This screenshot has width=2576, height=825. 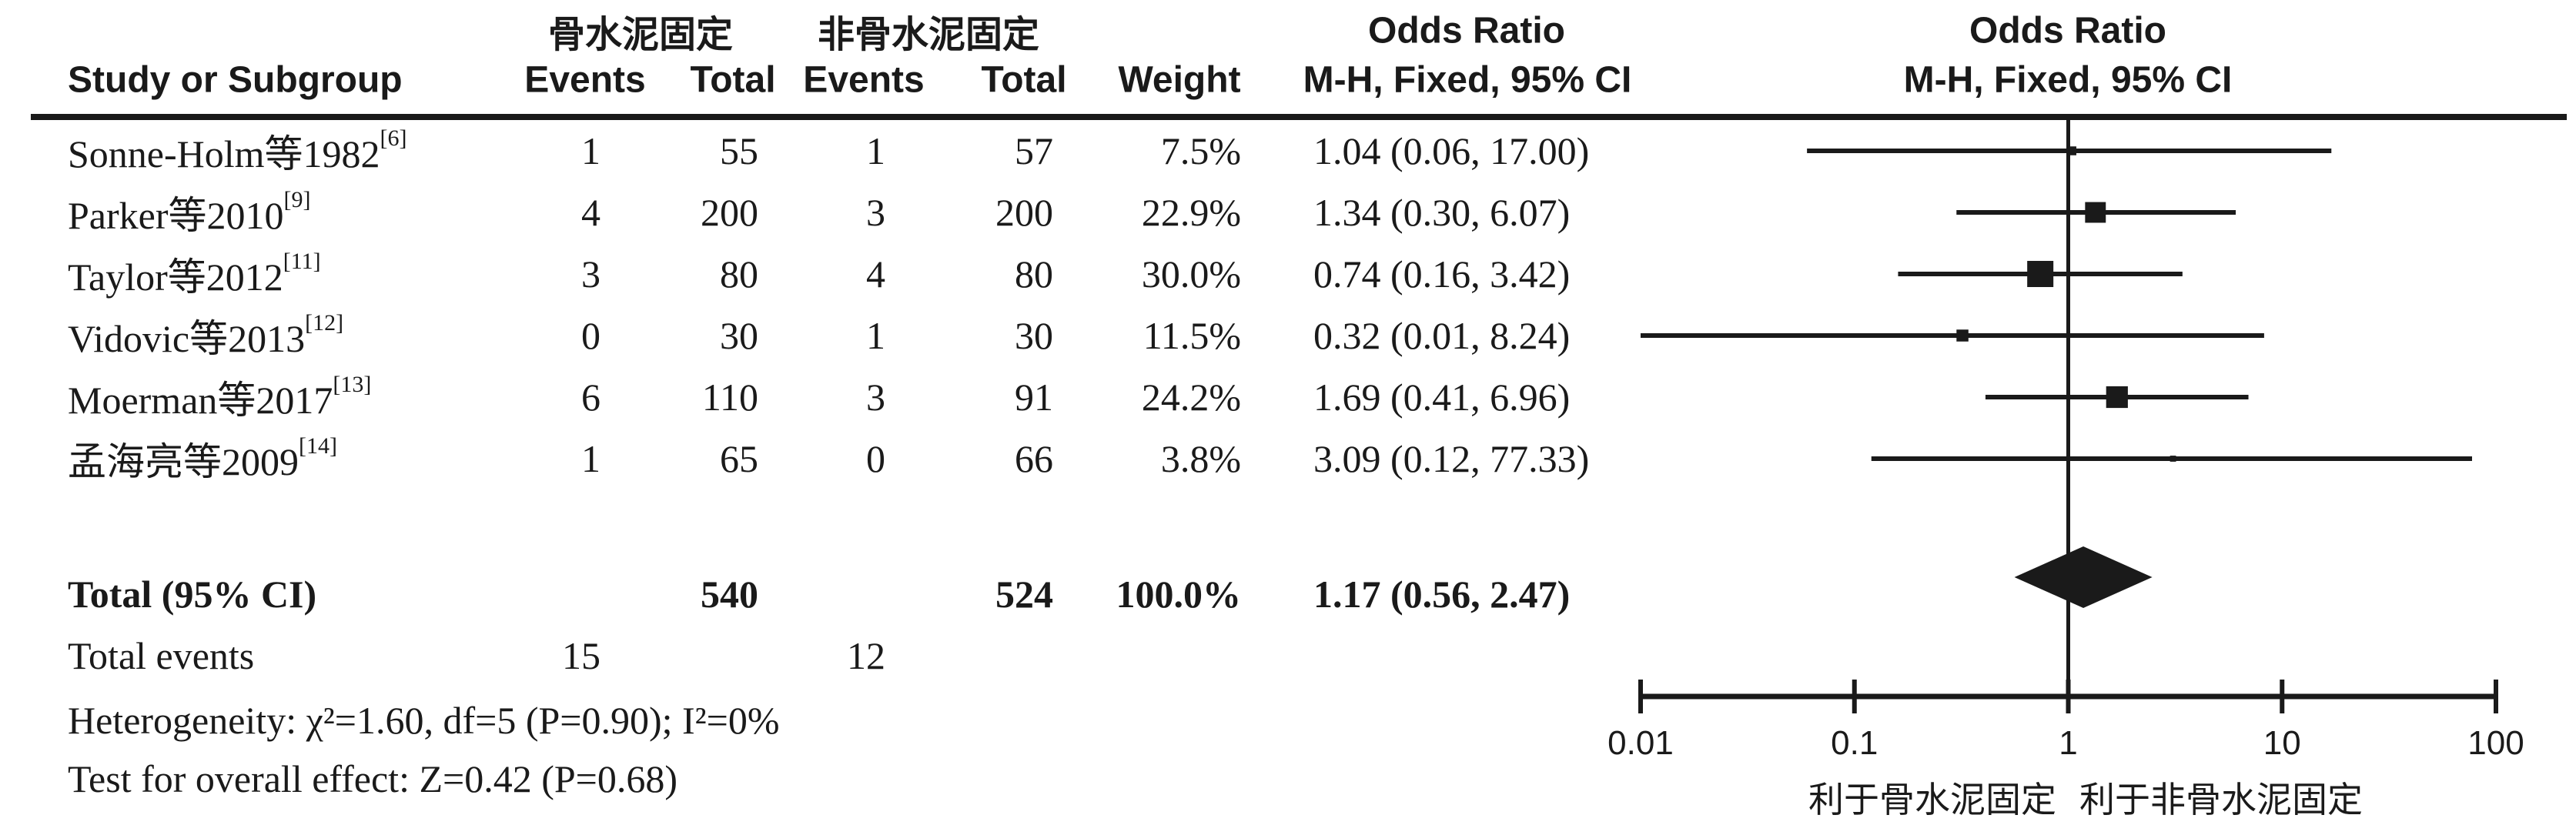 I want to click on total-row-weight: 100.0%, so click(x=1179, y=594).